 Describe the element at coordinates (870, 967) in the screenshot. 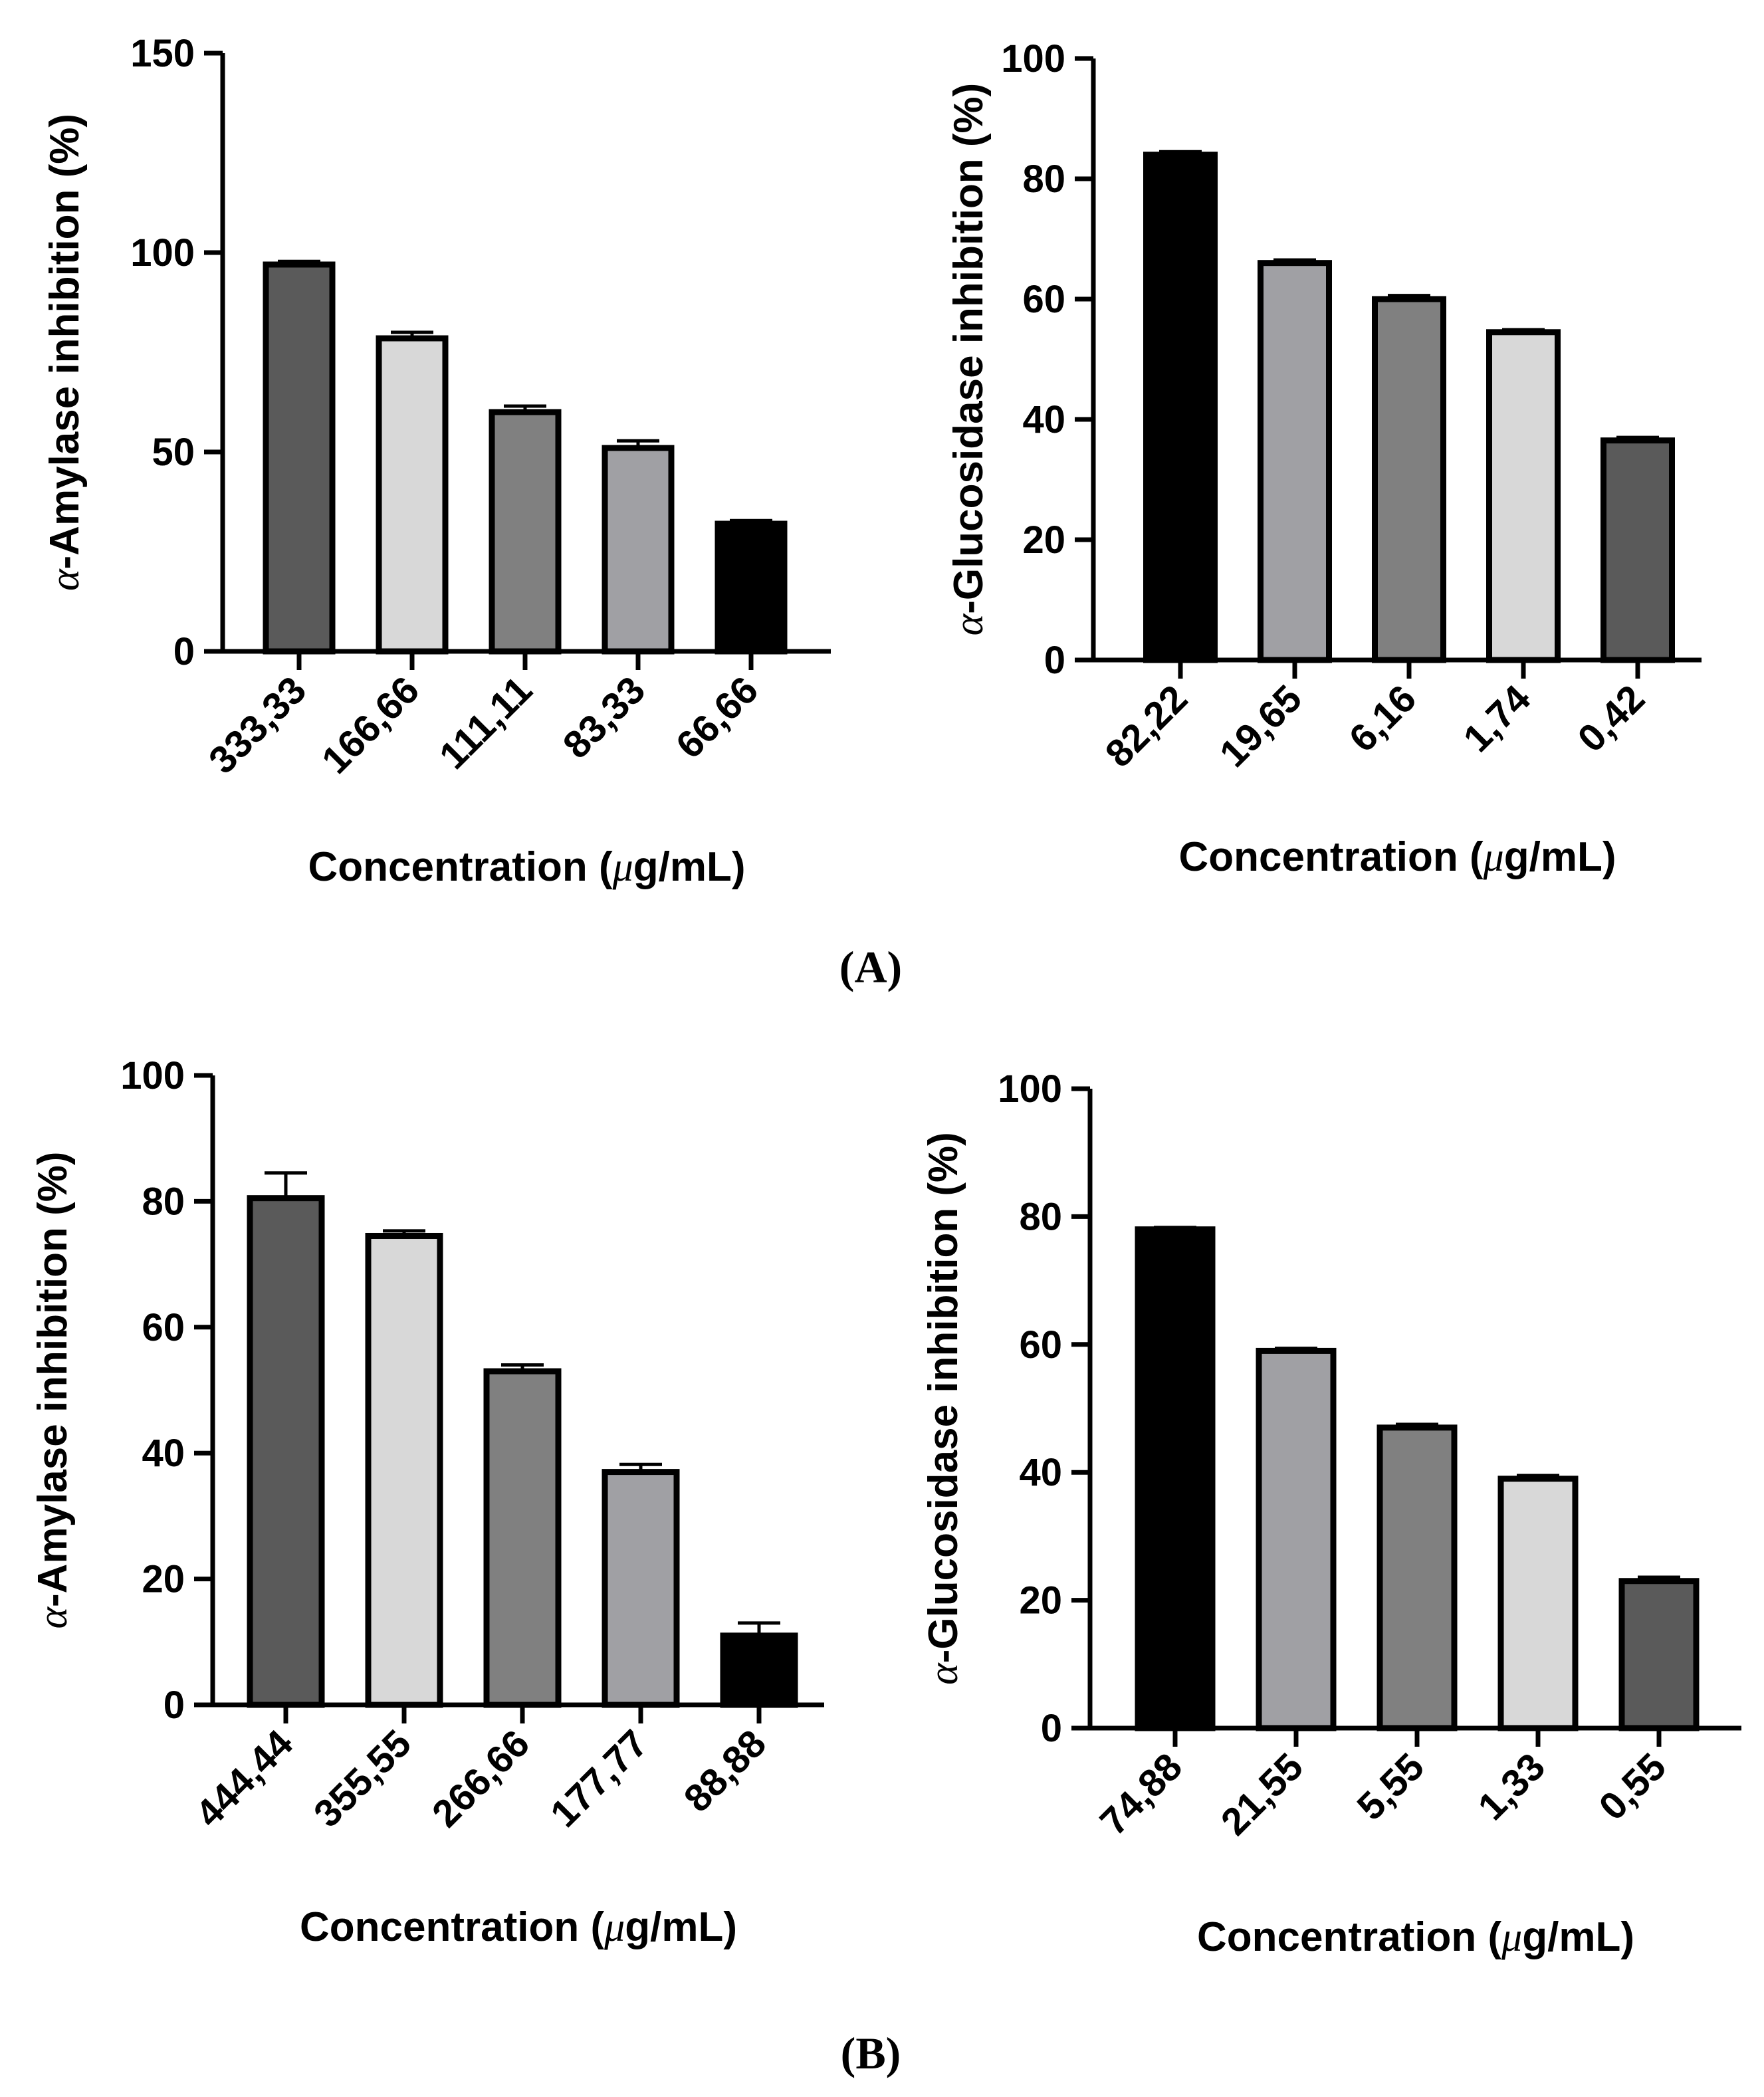

I see `panel-label-a: (A)` at that location.